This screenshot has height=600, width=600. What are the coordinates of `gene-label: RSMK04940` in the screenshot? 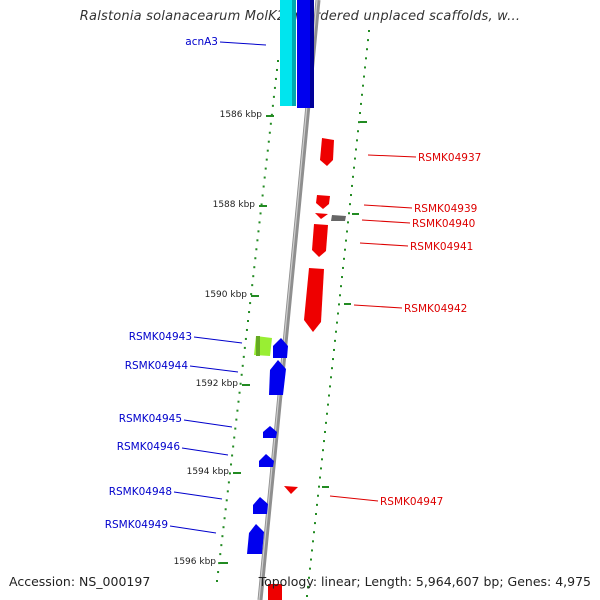 It's located at (443, 224).